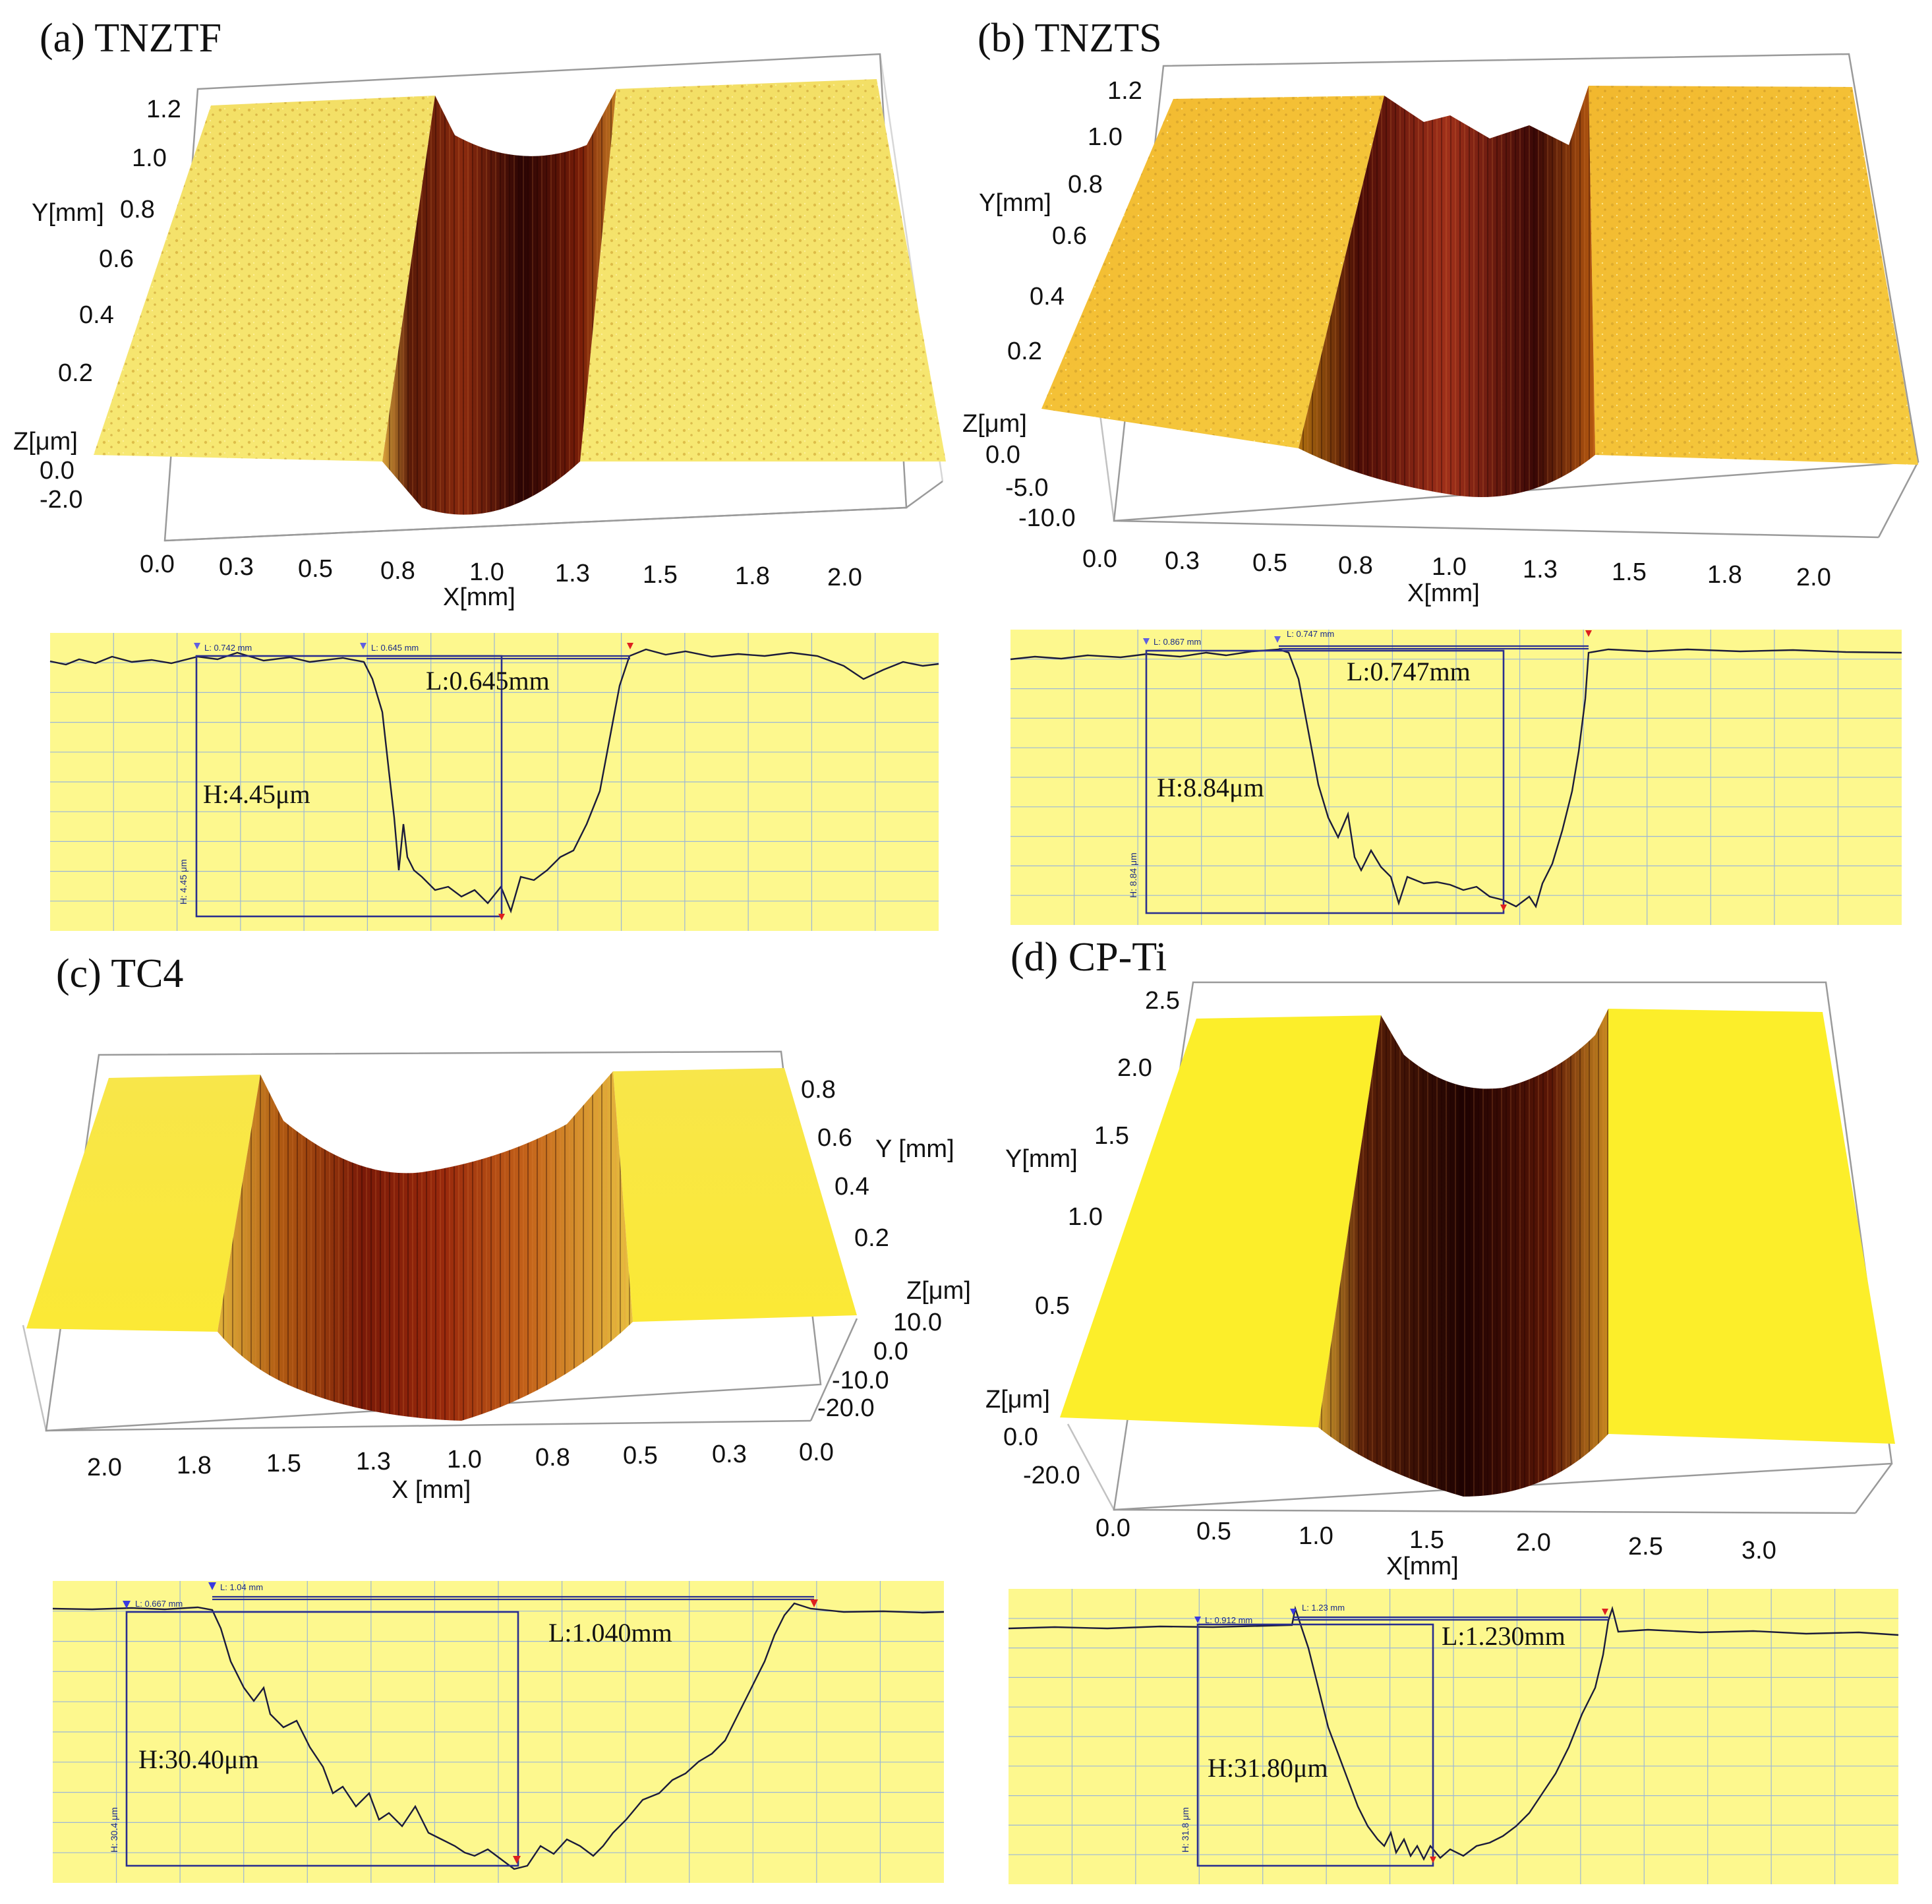 The width and height of the screenshot is (1932, 1904). Describe the element at coordinates (1133, 875) in the screenshot. I see `marker-label: H: 8.84 μm` at that location.